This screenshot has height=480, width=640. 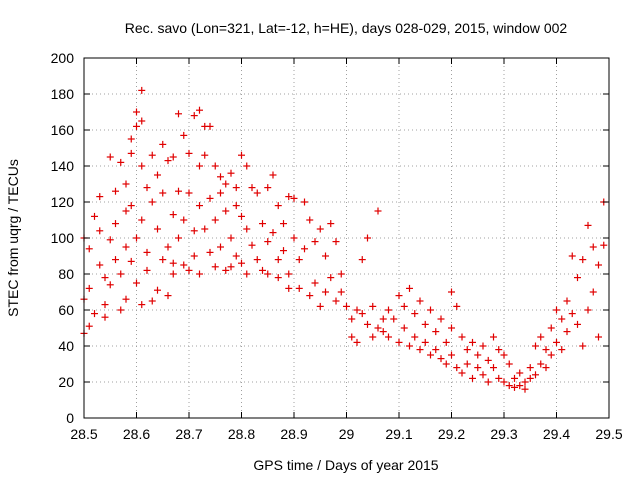 I want to click on y-tick-label: 40, so click(x=66, y=346).